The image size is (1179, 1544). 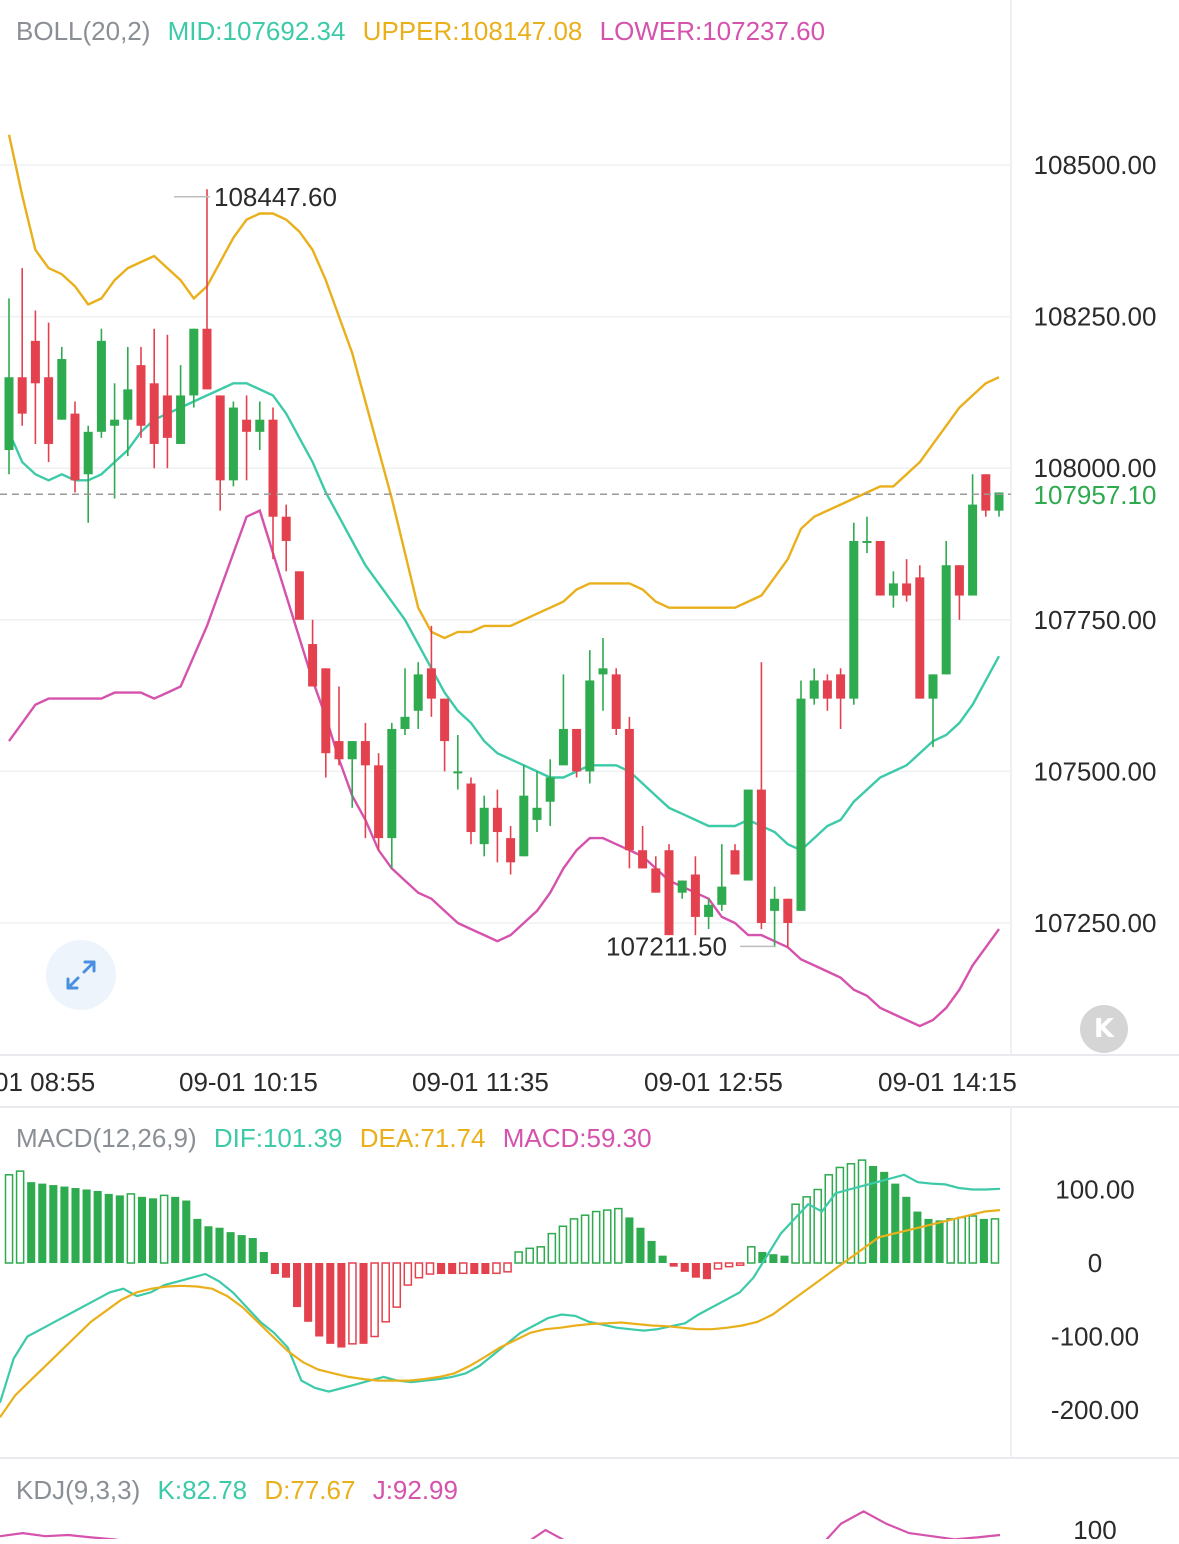 I want to click on boll-mid-value: MID:107692.34, so click(x=257, y=31).